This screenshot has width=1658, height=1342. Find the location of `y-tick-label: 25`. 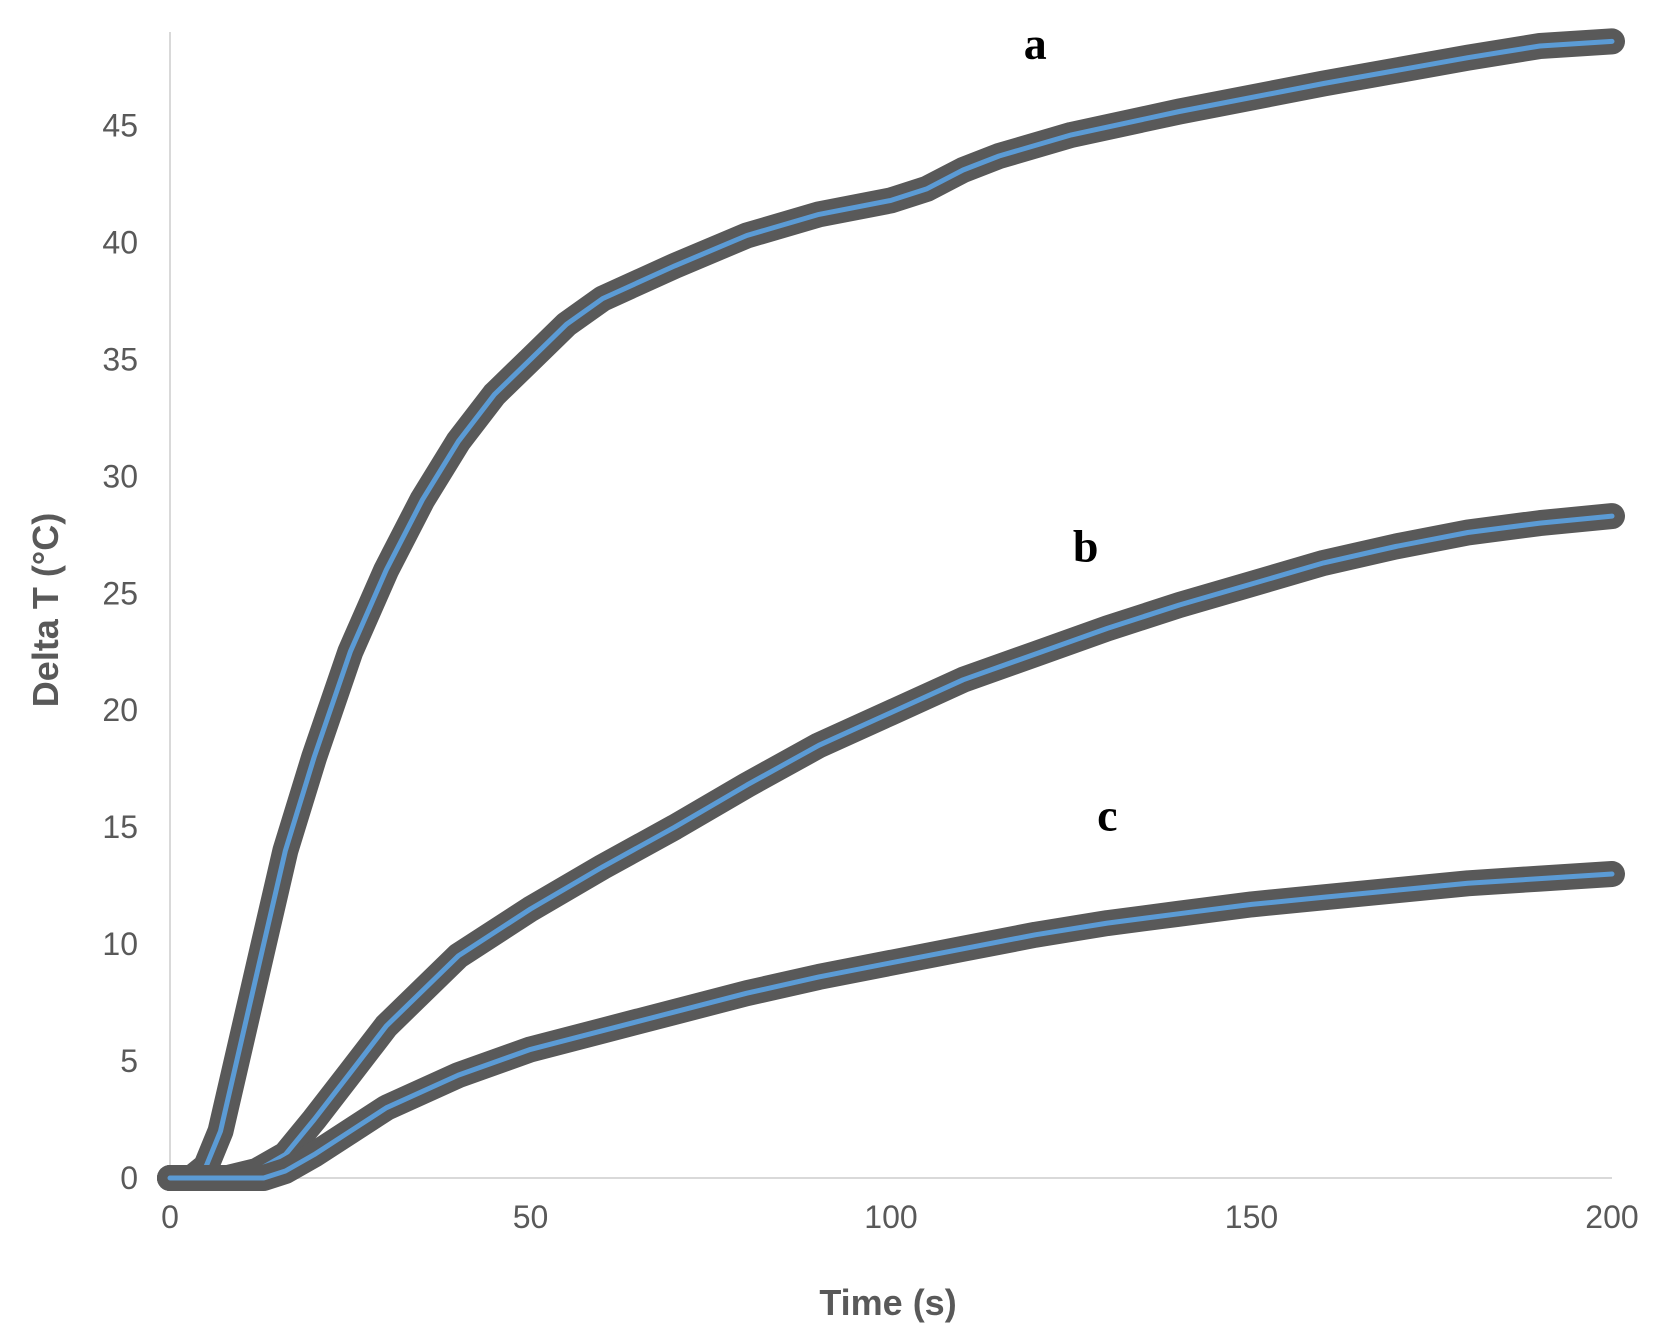

y-tick-label: 25 is located at coordinates (120, 593).